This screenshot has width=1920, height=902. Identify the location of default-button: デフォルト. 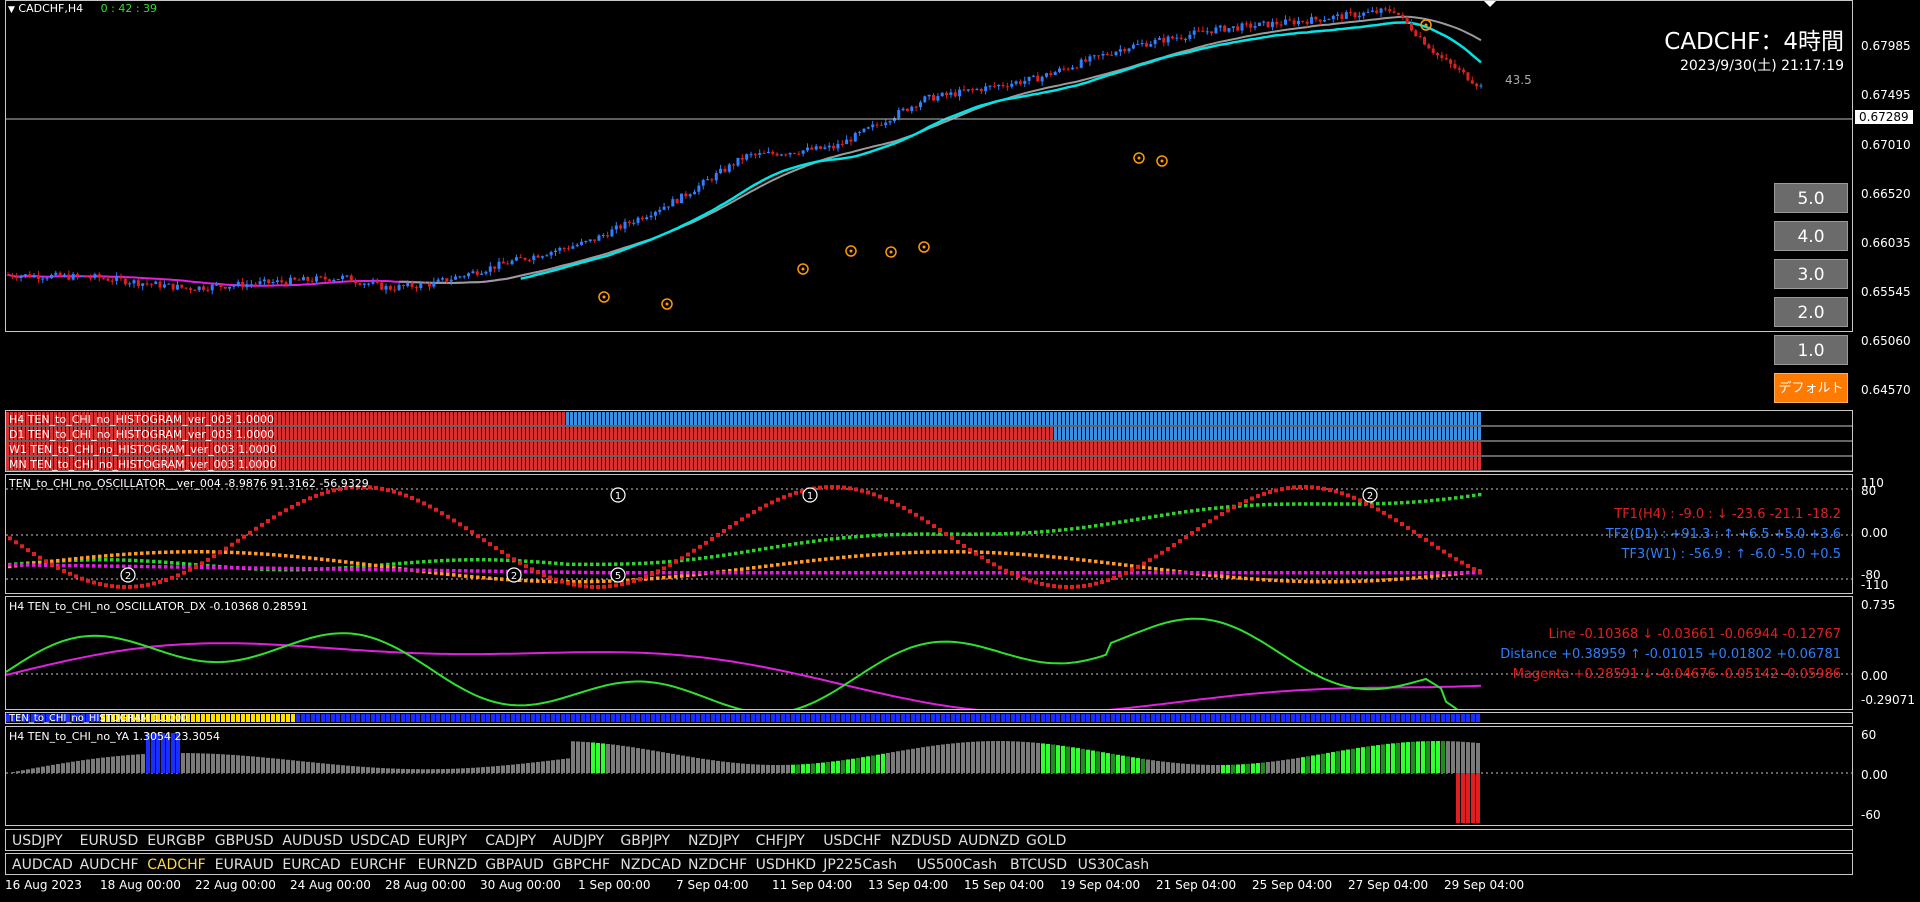
(1811, 388).